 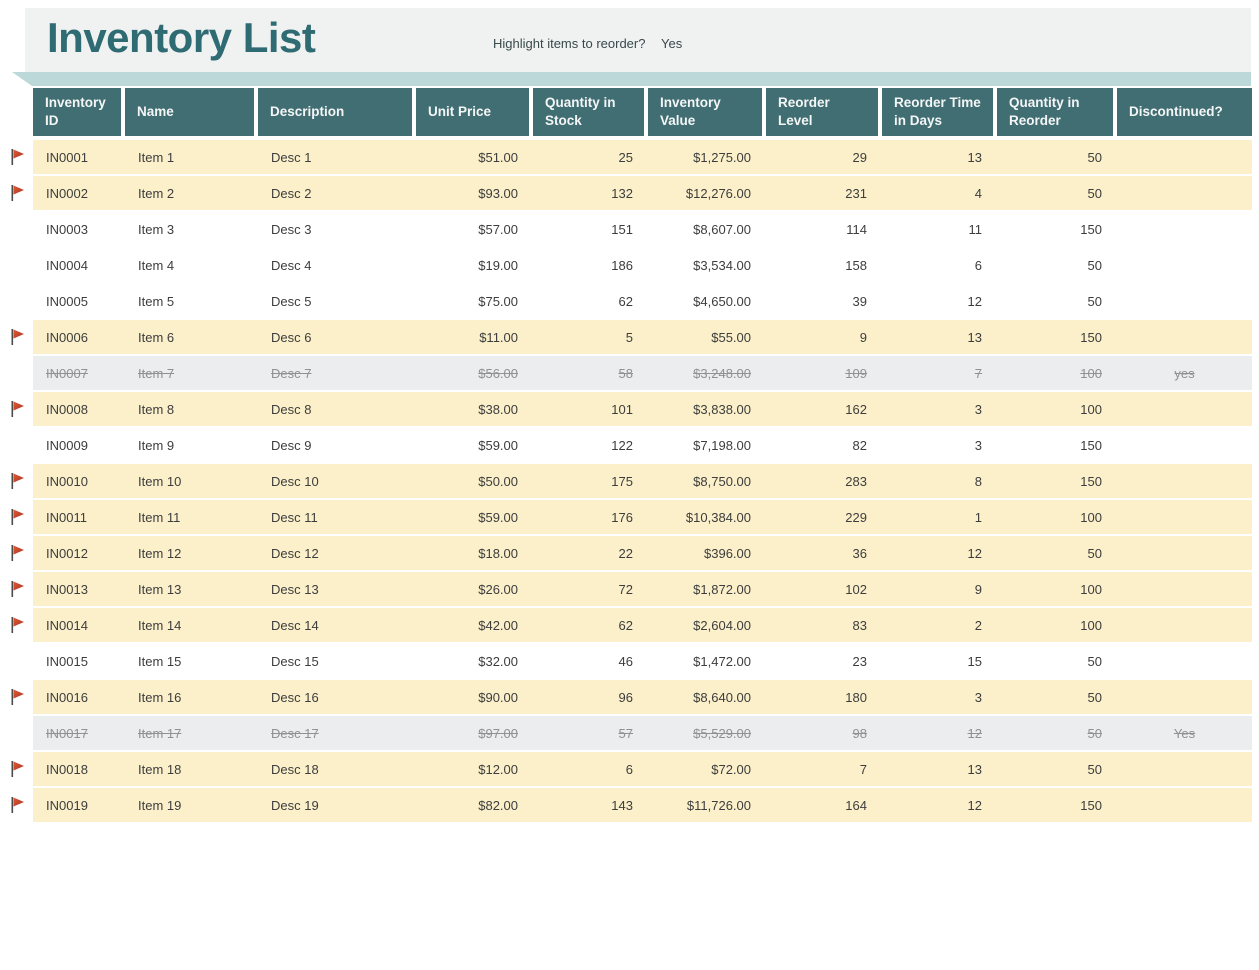 I want to click on cell-qty-in-reorder: 150, so click(x=1091, y=229).